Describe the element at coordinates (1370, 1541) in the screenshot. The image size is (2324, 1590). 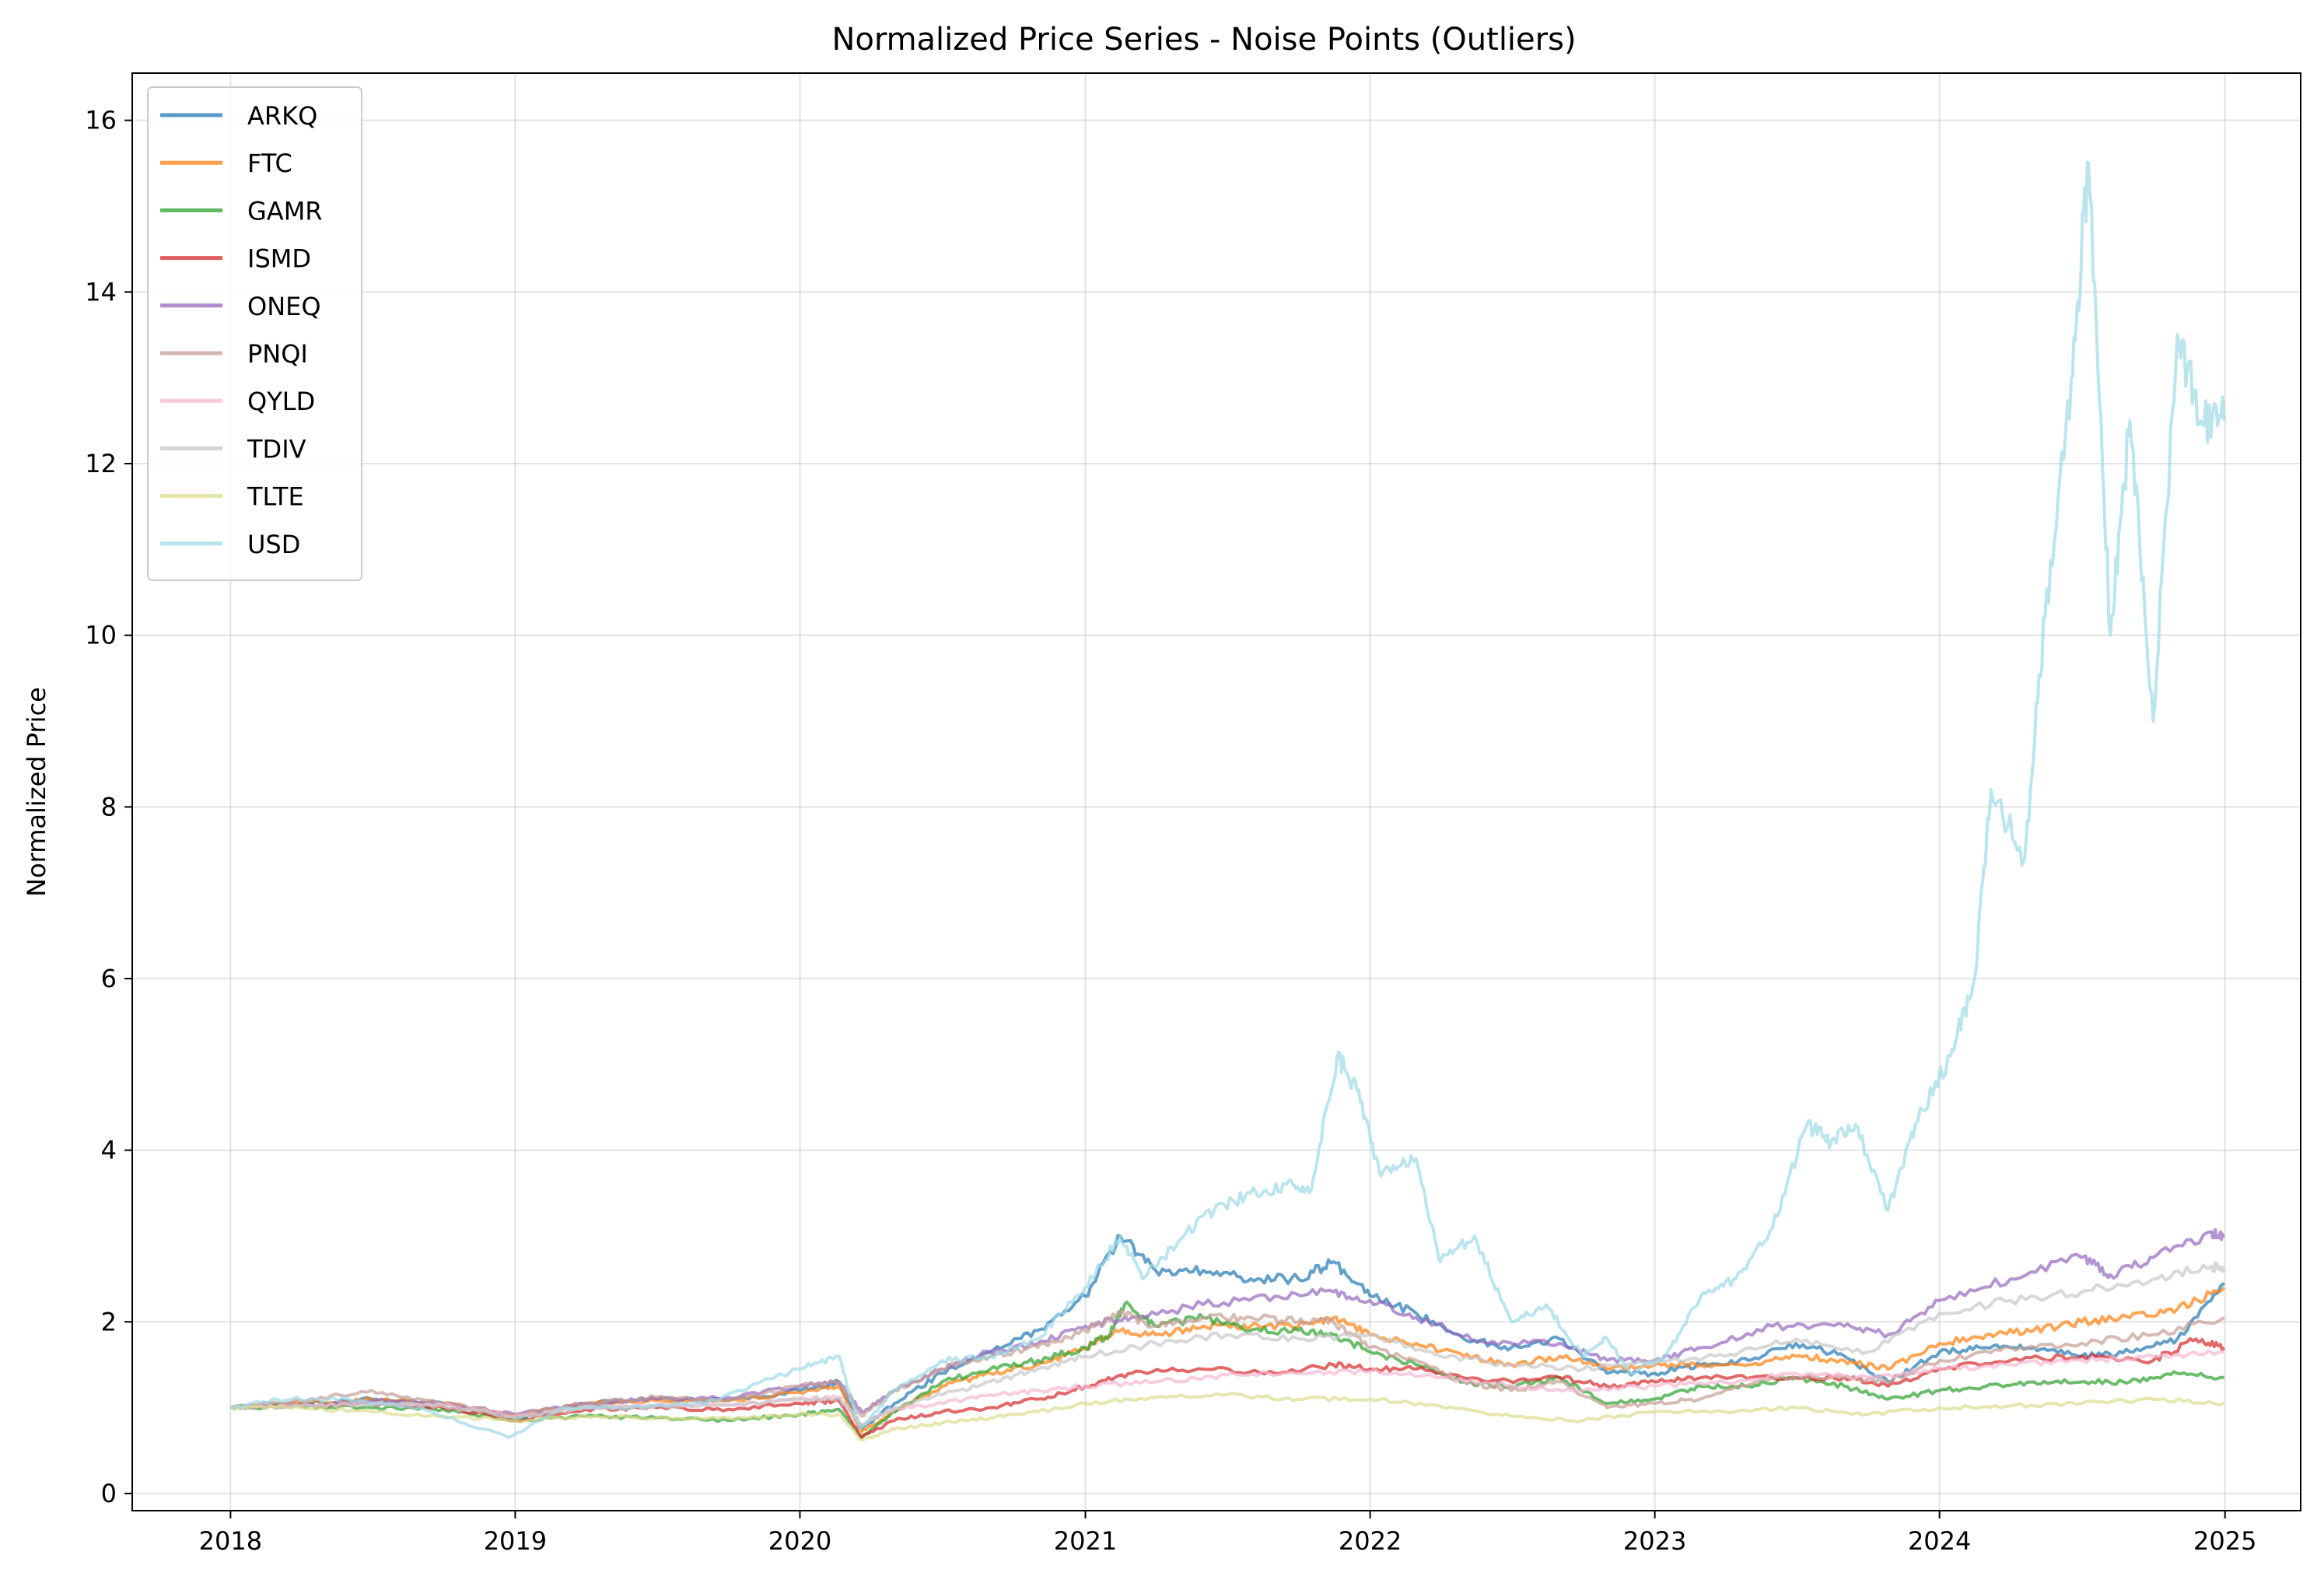
I see `x-tick-label: 2022` at that location.